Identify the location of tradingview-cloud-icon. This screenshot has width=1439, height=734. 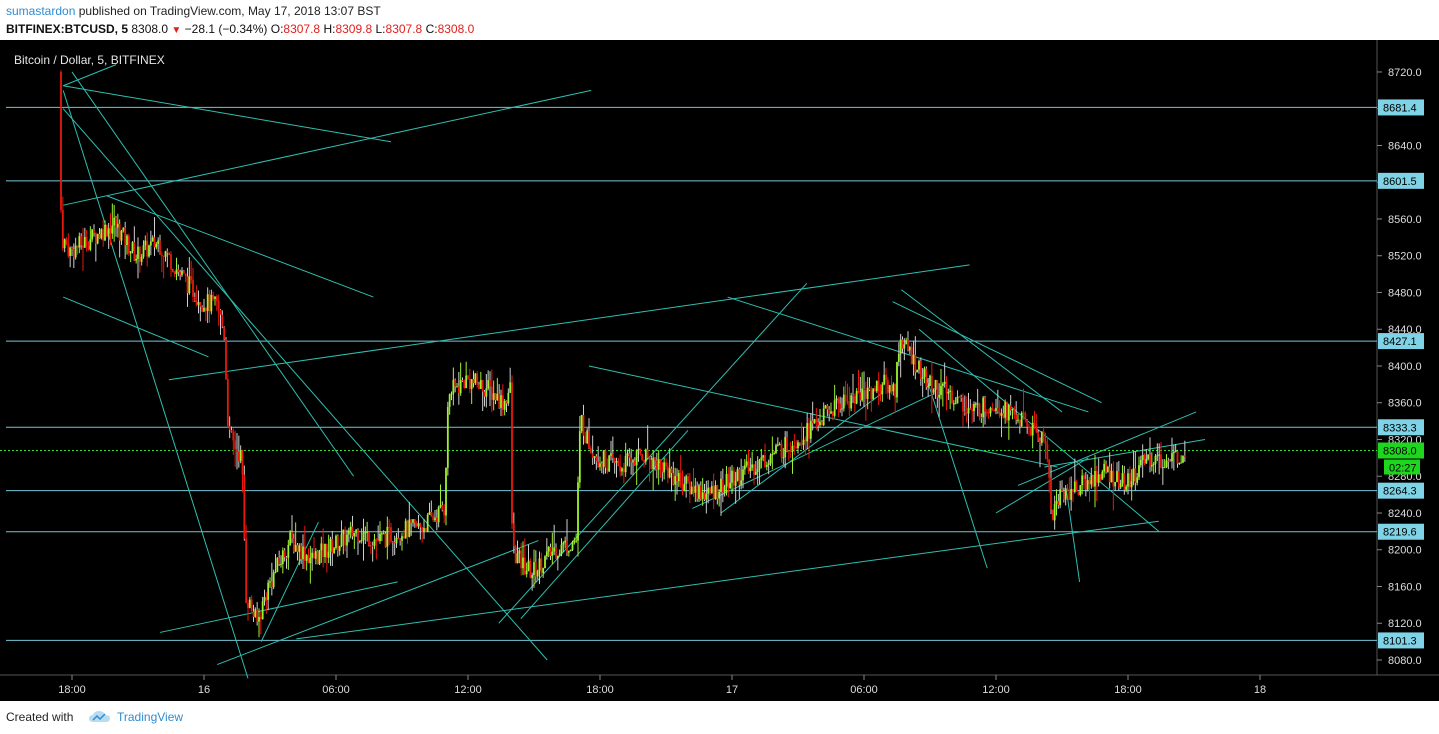
(100, 717).